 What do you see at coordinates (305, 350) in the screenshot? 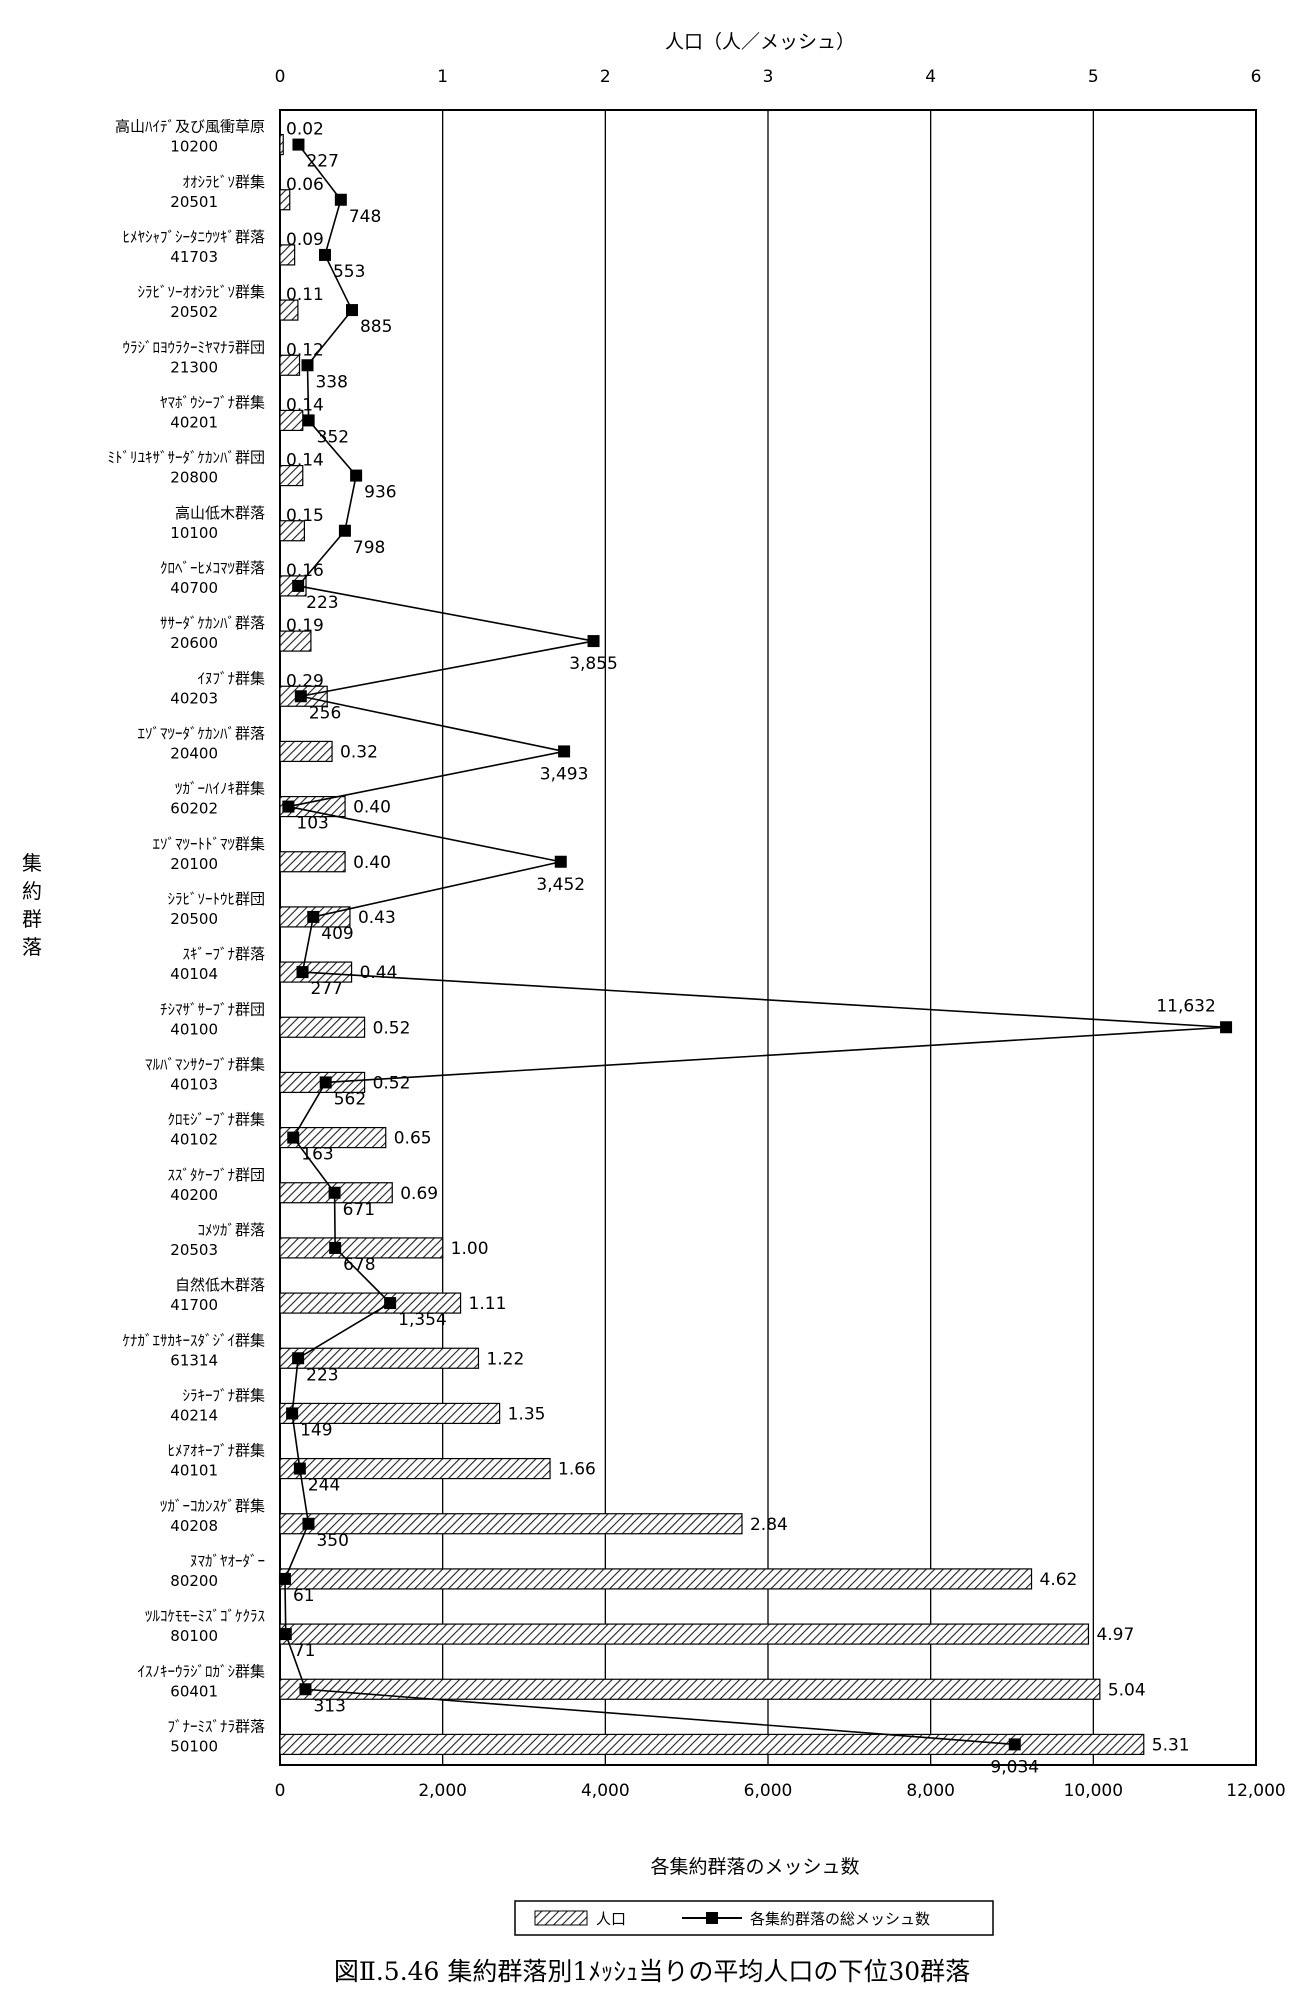
I see `population-value-label: 0.12` at bounding box center [305, 350].